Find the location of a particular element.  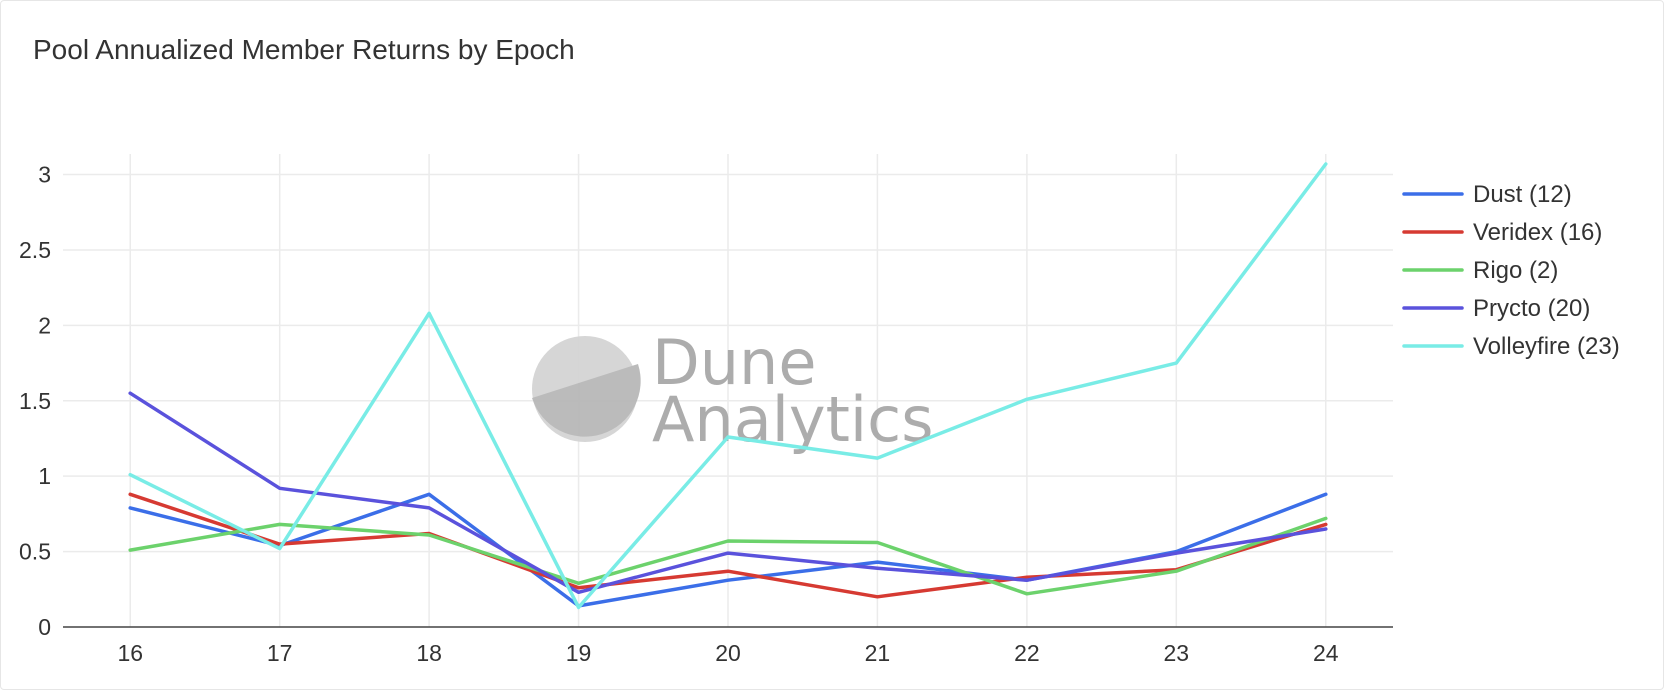

legend-label: Veridex (16) is located at coordinates (1537, 232).